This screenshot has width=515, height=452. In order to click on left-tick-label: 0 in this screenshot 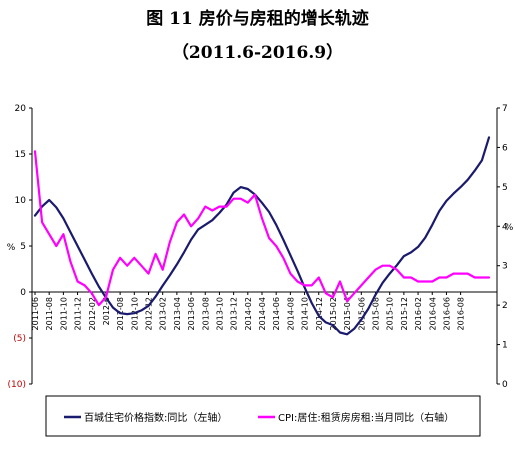, I will do `click(23, 293)`.